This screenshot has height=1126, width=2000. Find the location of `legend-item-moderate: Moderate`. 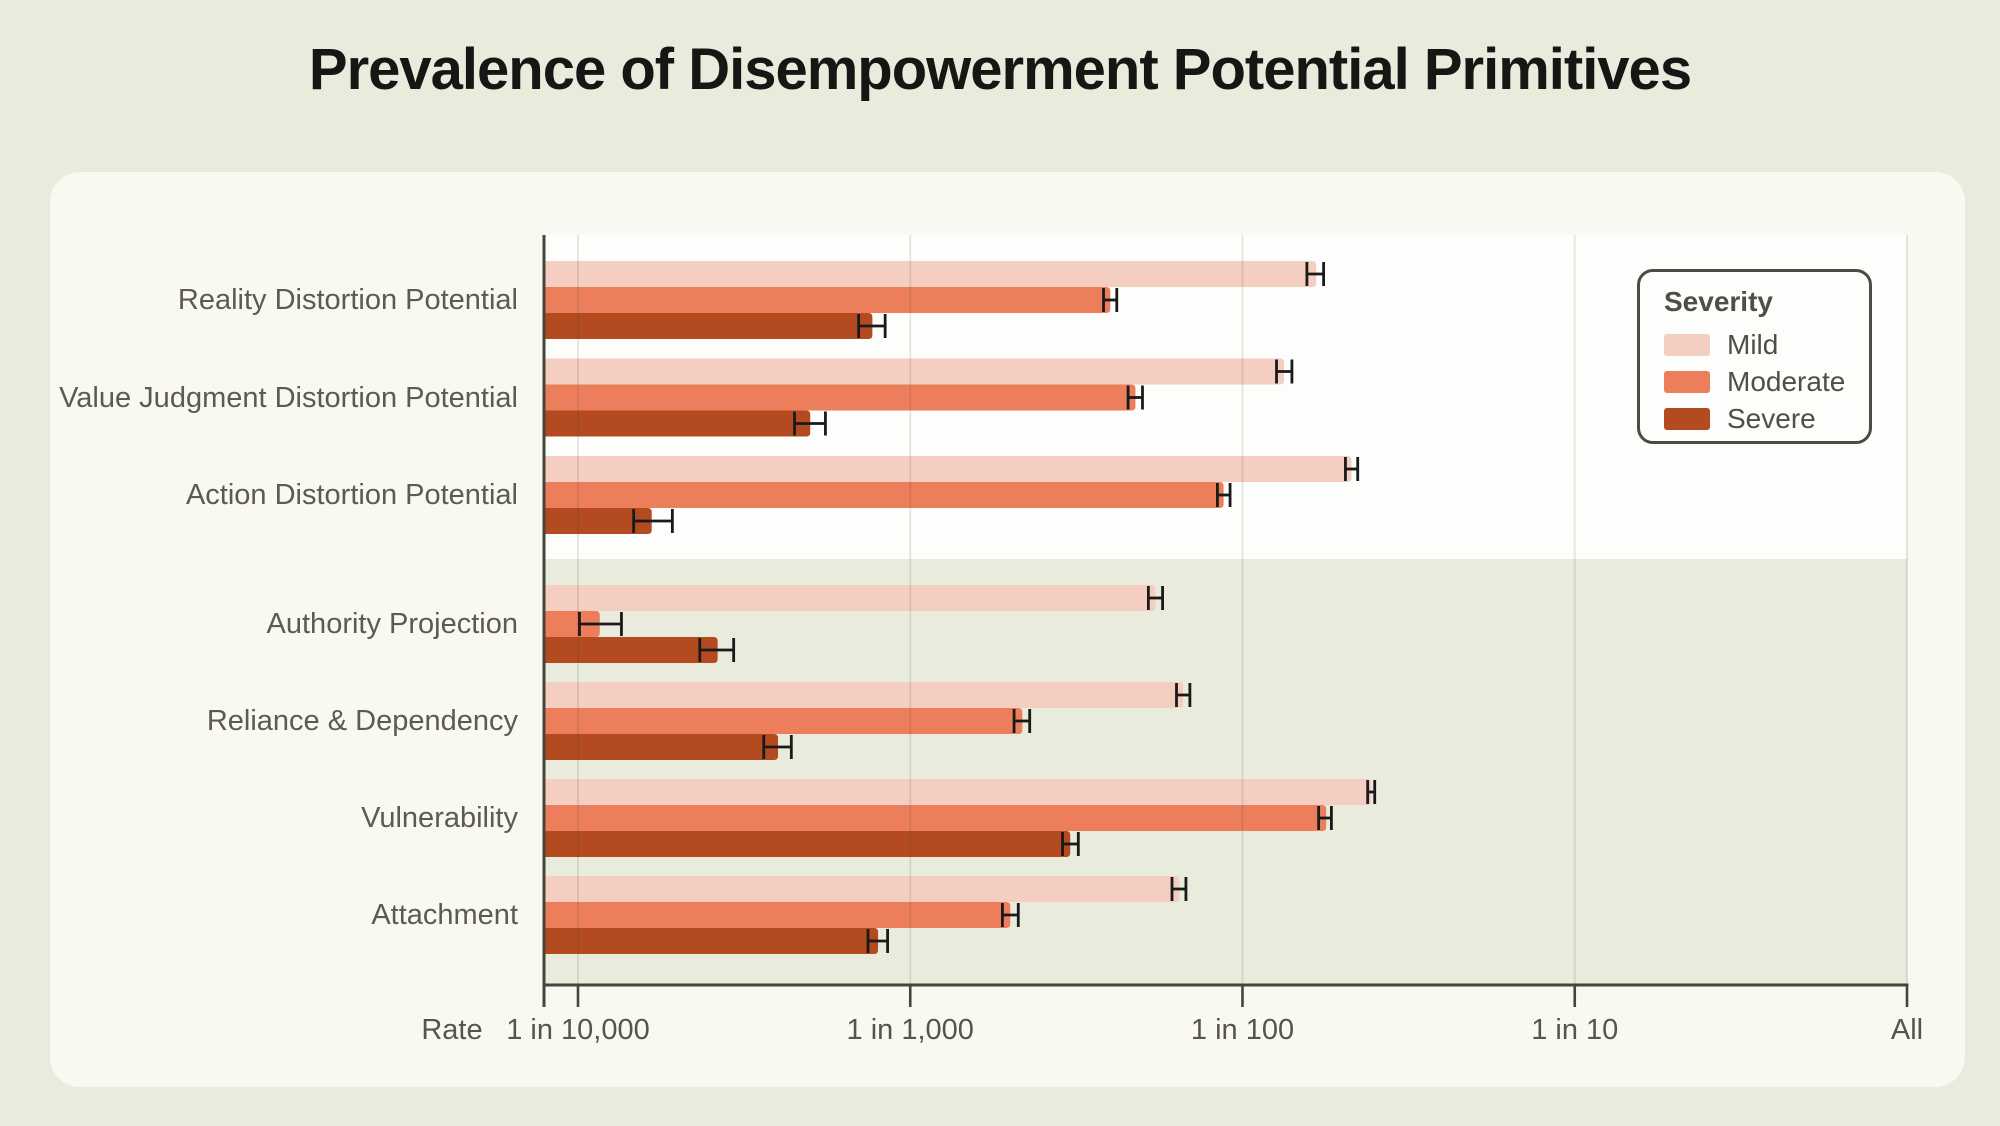

legend-item-moderate: Moderate is located at coordinates (1766, 381).